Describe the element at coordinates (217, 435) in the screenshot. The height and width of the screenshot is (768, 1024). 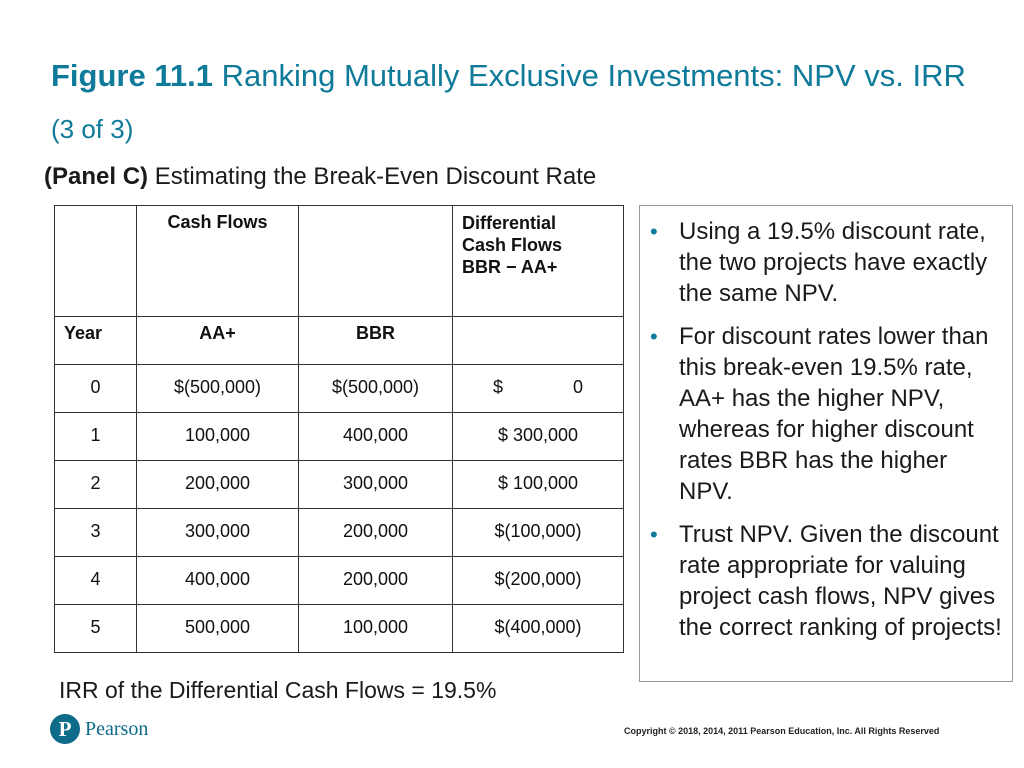
I see `aa-cell: 100,000` at that location.